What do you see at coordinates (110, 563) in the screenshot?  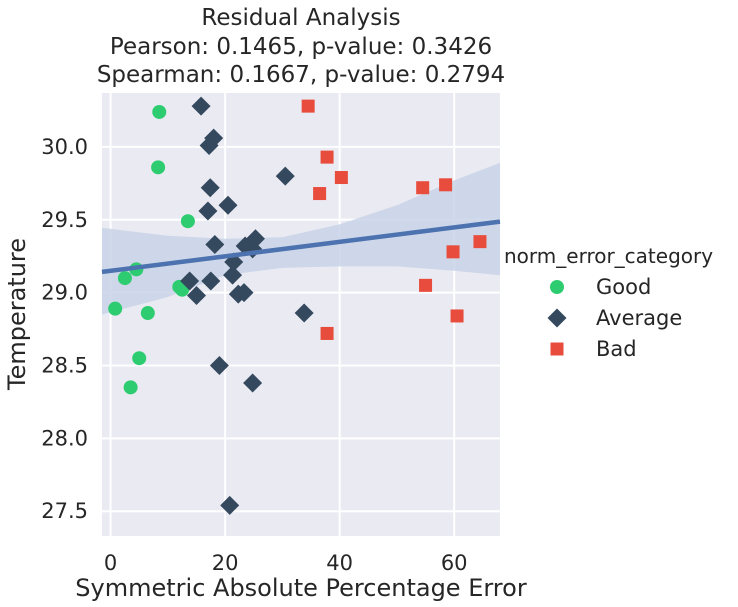 I see `x-tick-label: 0` at bounding box center [110, 563].